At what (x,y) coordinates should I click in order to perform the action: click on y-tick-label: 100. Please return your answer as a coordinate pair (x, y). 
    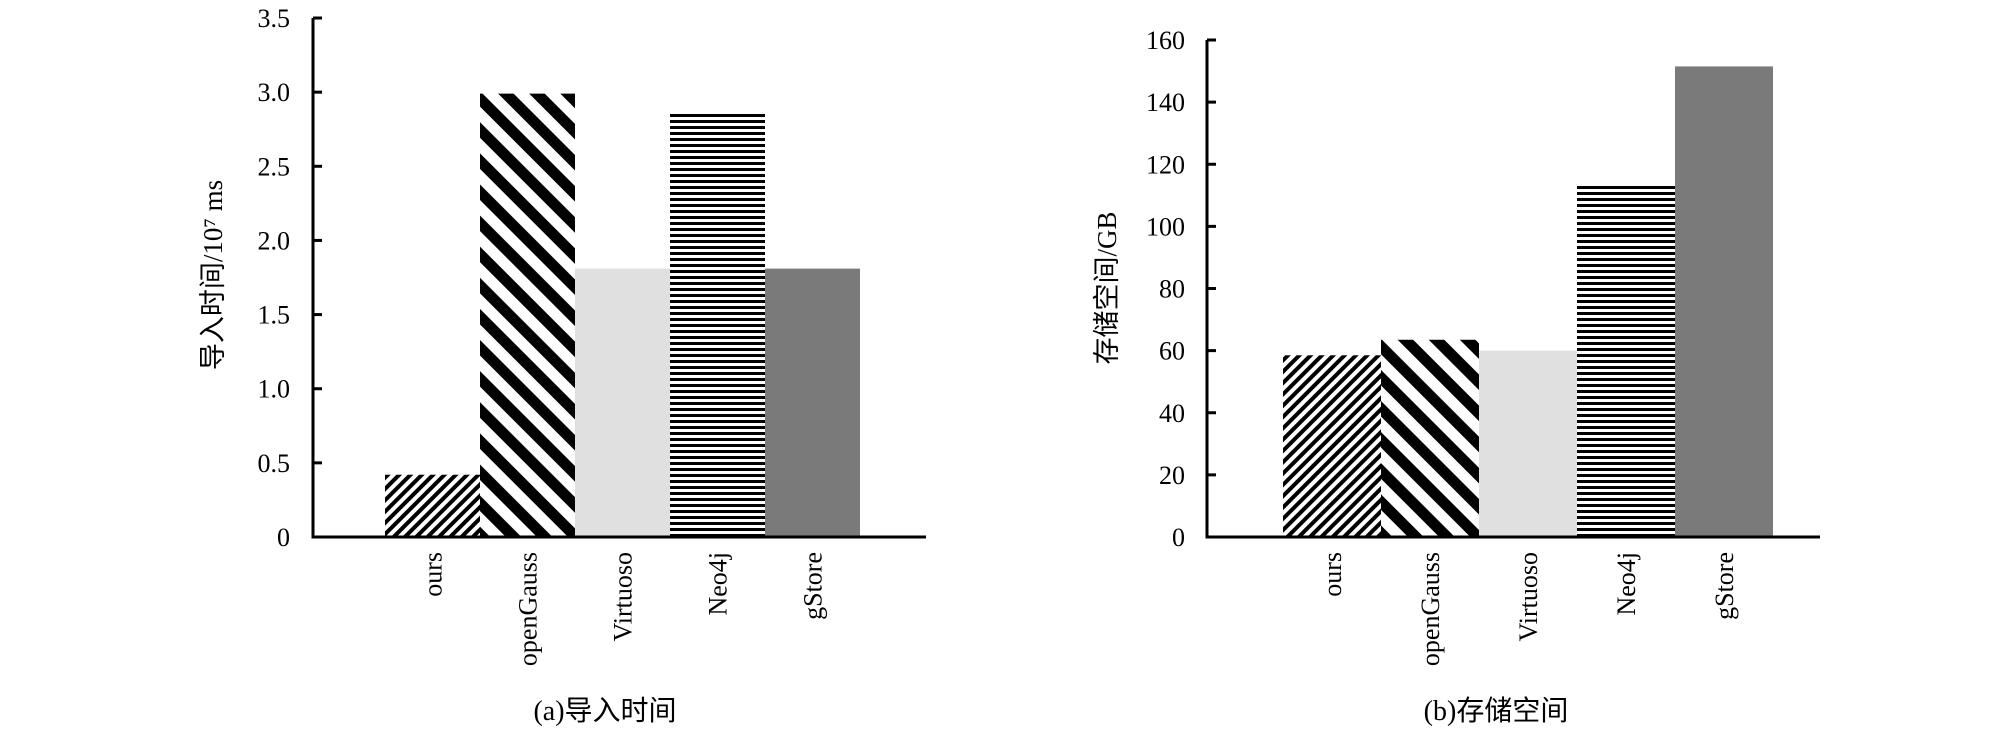
    Looking at the image, I should click on (1165, 226).